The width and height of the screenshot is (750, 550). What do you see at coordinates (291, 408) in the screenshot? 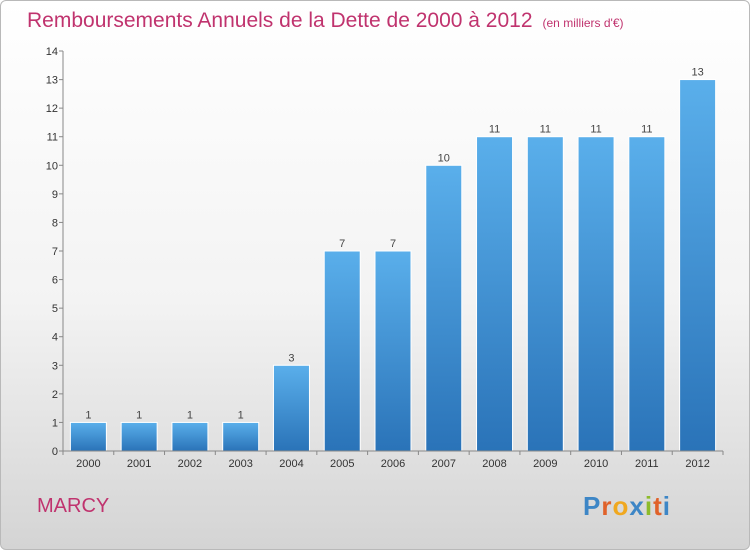
I see `bar-2004` at bounding box center [291, 408].